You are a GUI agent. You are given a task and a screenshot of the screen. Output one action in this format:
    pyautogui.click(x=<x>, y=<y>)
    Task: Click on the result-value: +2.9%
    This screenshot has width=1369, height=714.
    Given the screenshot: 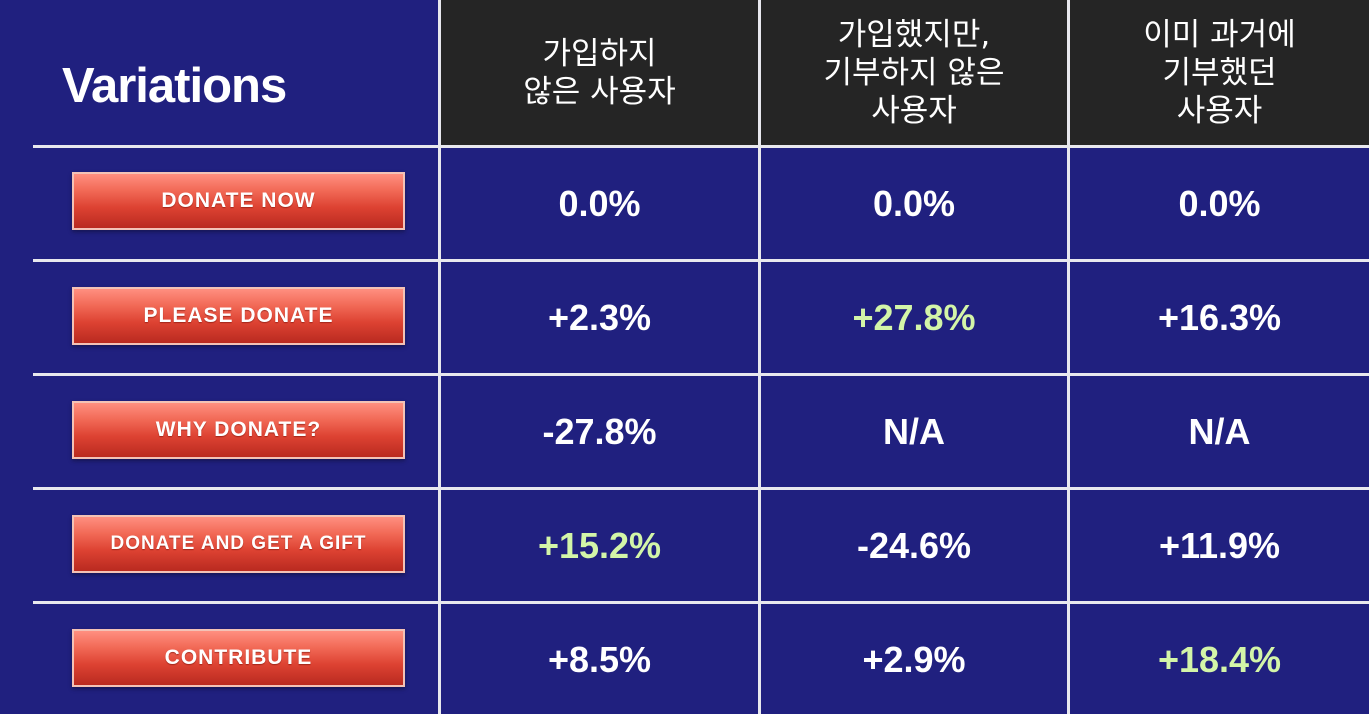 What is the action you would take?
    pyautogui.click(x=914, y=659)
    